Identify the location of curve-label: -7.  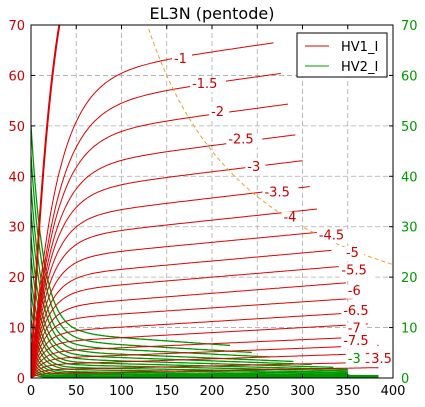
(354, 329).